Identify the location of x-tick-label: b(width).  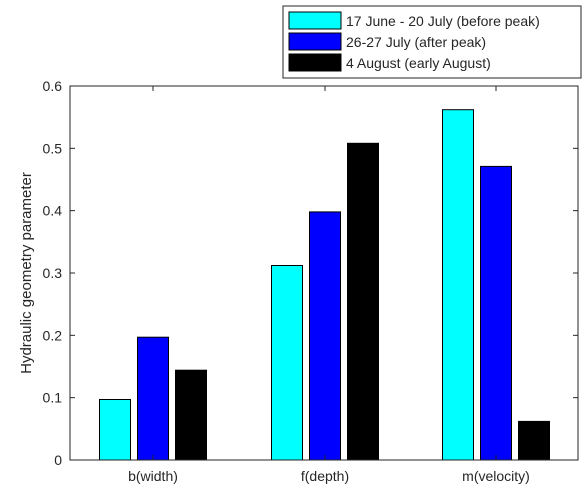
(153, 476).